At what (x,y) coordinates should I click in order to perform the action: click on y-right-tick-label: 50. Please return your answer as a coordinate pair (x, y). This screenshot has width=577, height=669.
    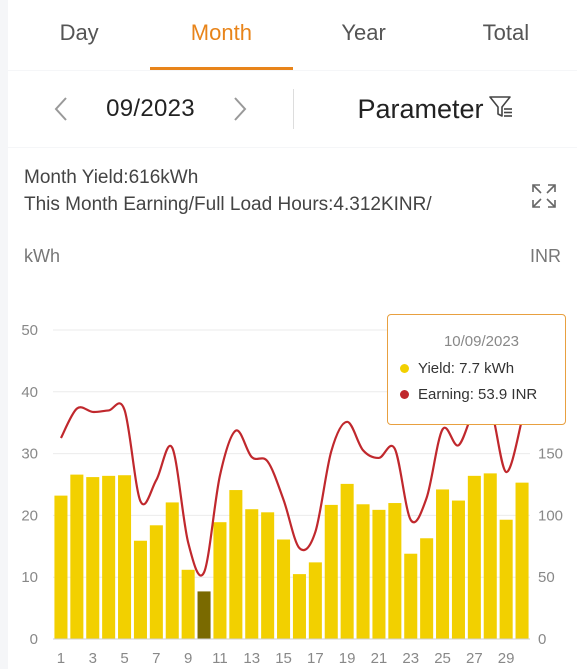
    Looking at the image, I should click on (546, 577).